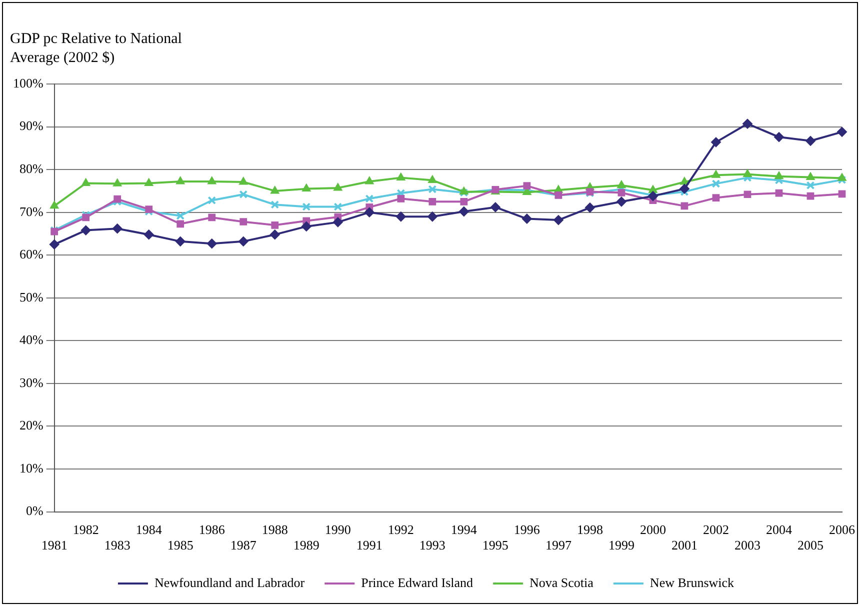 This screenshot has width=864, height=610. Describe the element at coordinates (31, 468) in the screenshot. I see `y-tick-label: 10%` at that location.